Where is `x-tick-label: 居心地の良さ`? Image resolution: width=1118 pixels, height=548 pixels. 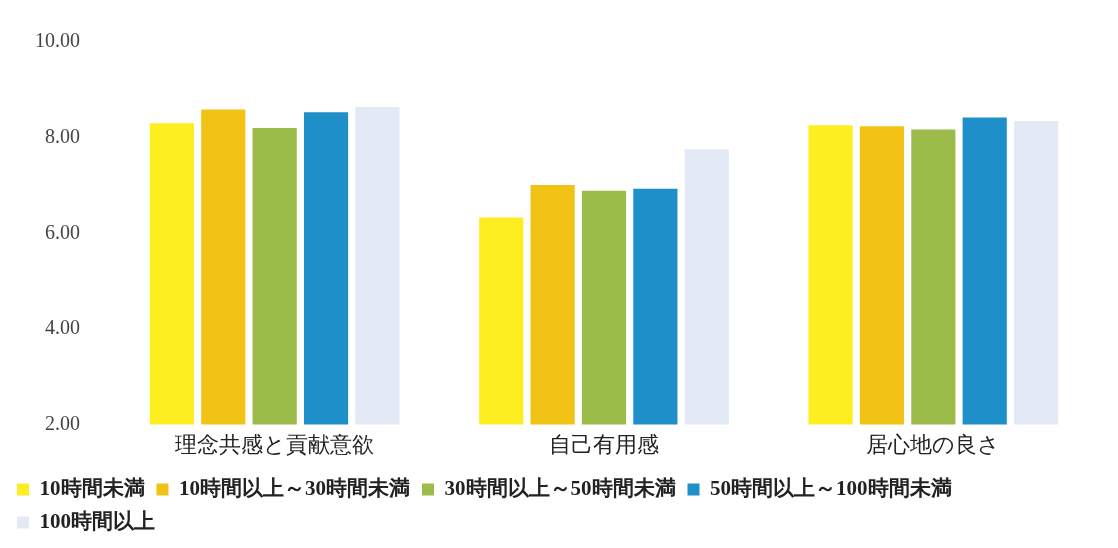 x-tick-label: 居心地の良さ is located at coordinates (933, 444).